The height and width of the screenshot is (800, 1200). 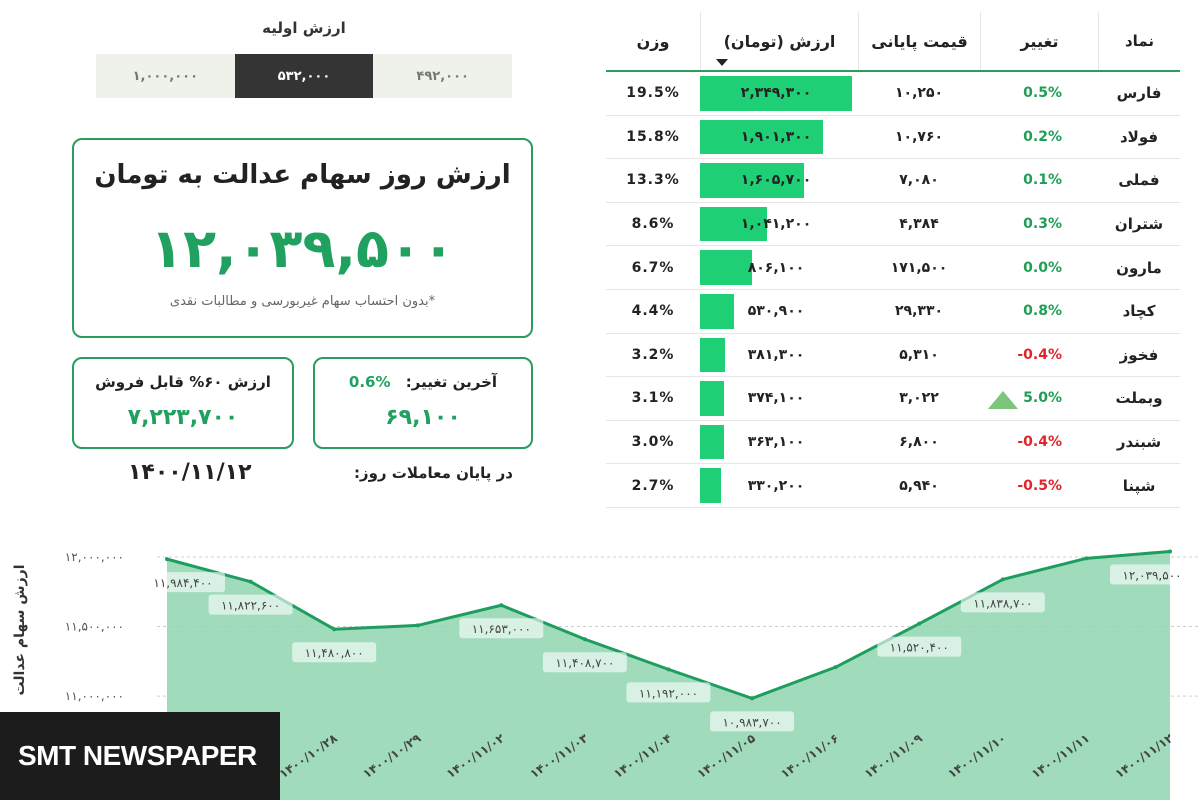 What do you see at coordinates (1039, 93) in the screenshot?
I see `change-cell: 0.5%` at bounding box center [1039, 93].